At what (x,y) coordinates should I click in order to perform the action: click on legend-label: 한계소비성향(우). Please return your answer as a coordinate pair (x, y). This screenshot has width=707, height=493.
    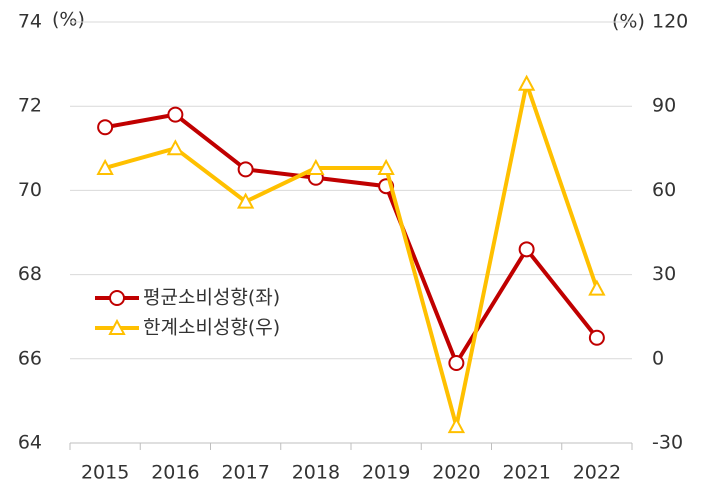
    Looking at the image, I should click on (211, 328).